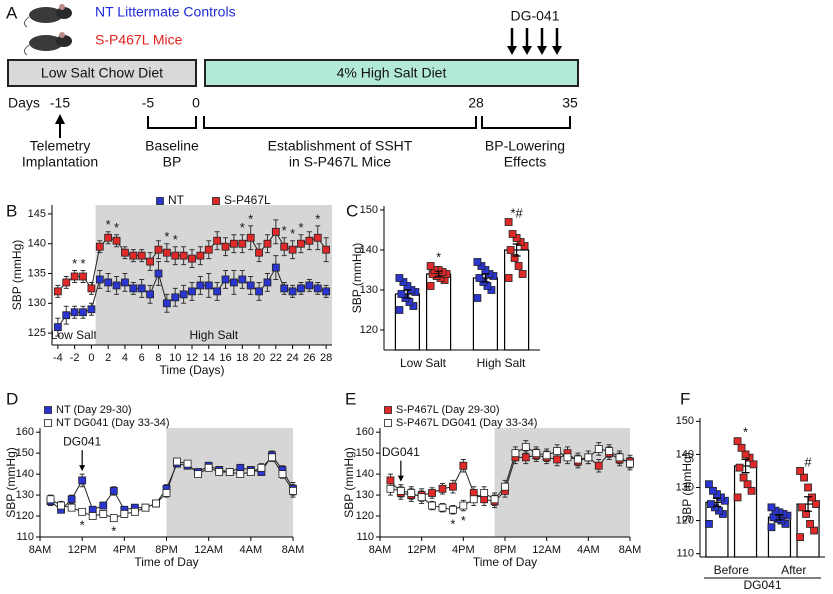 The image size is (833, 594). Describe the element at coordinates (12, 12) in the screenshot. I see `panel-label: A` at that location.